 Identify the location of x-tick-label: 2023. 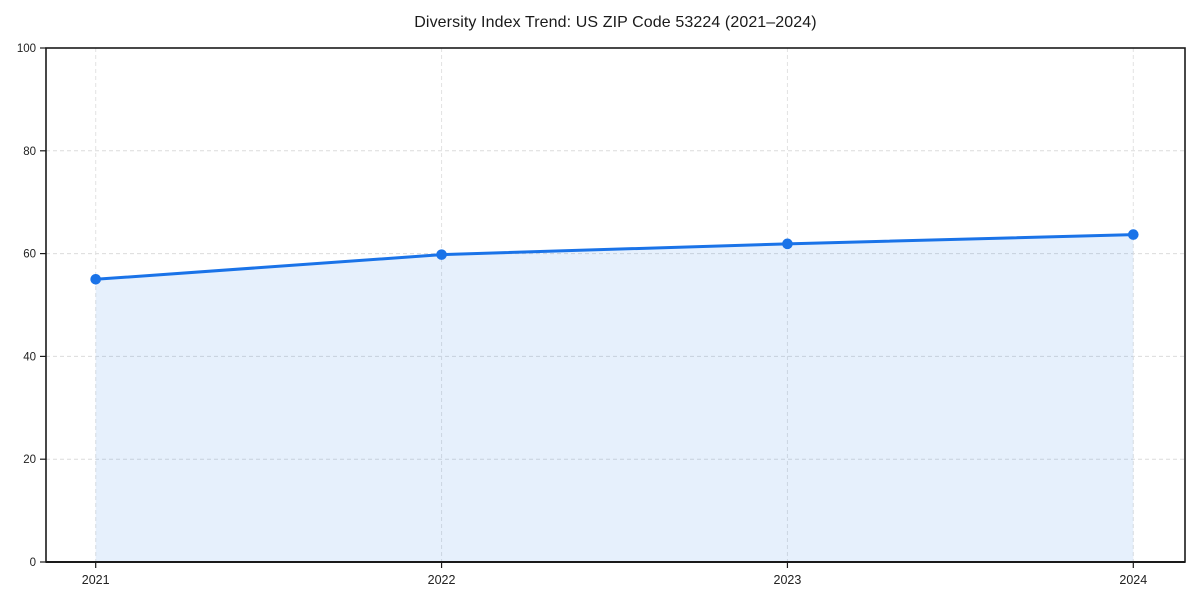
(788, 580).